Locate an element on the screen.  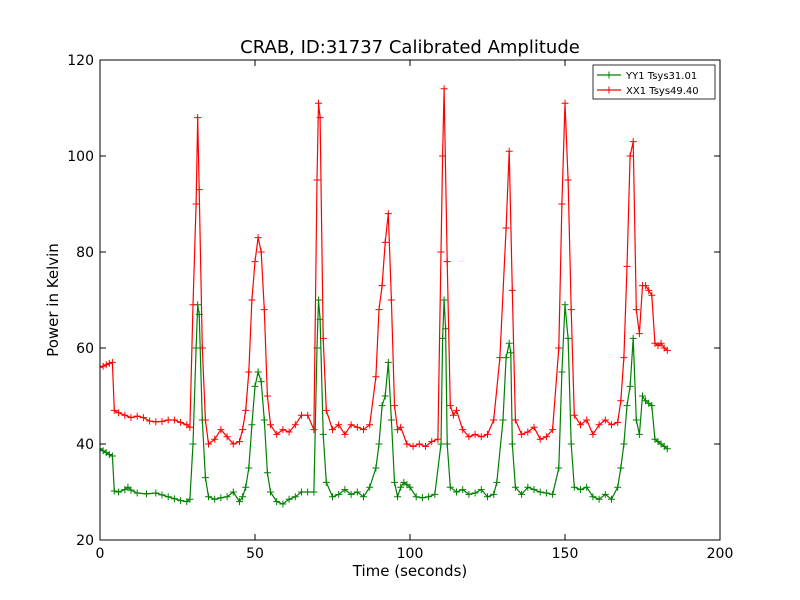
legend-item-2: XX1 Tsys49.40 is located at coordinates (648, 91).